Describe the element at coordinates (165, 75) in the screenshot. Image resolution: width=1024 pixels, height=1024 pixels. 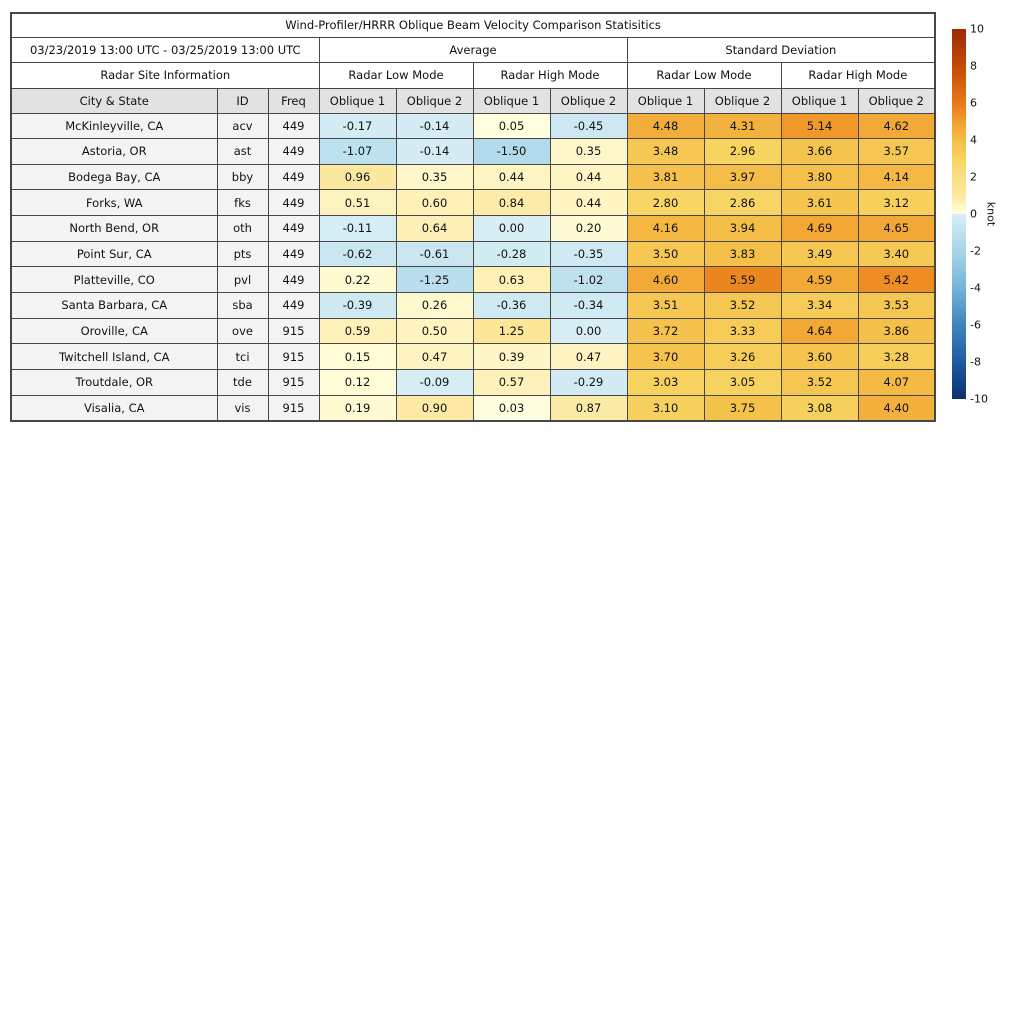
I see `radar-site-information-header: Radar Site Information` at that location.